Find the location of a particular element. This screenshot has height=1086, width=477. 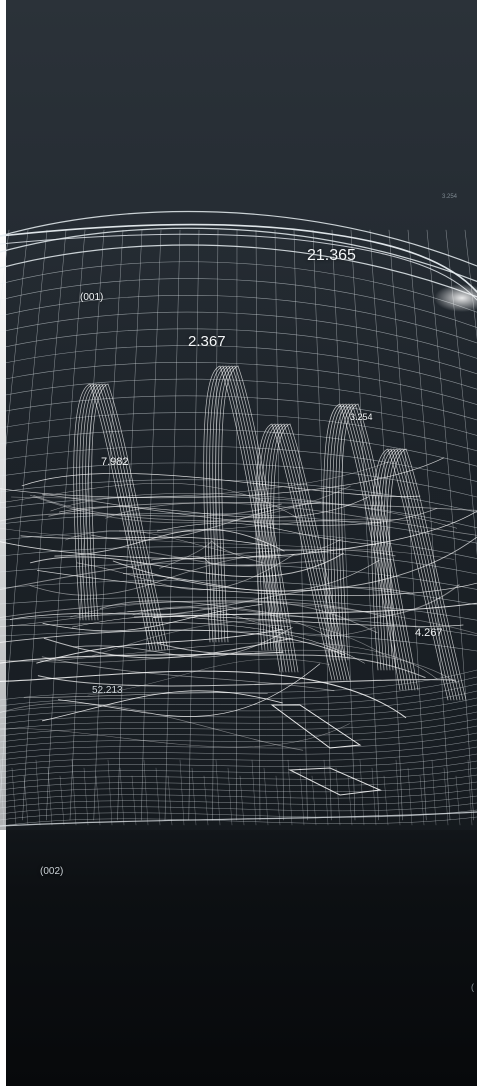

measure-label-4267: 4.267 is located at coordinates (429, 633).